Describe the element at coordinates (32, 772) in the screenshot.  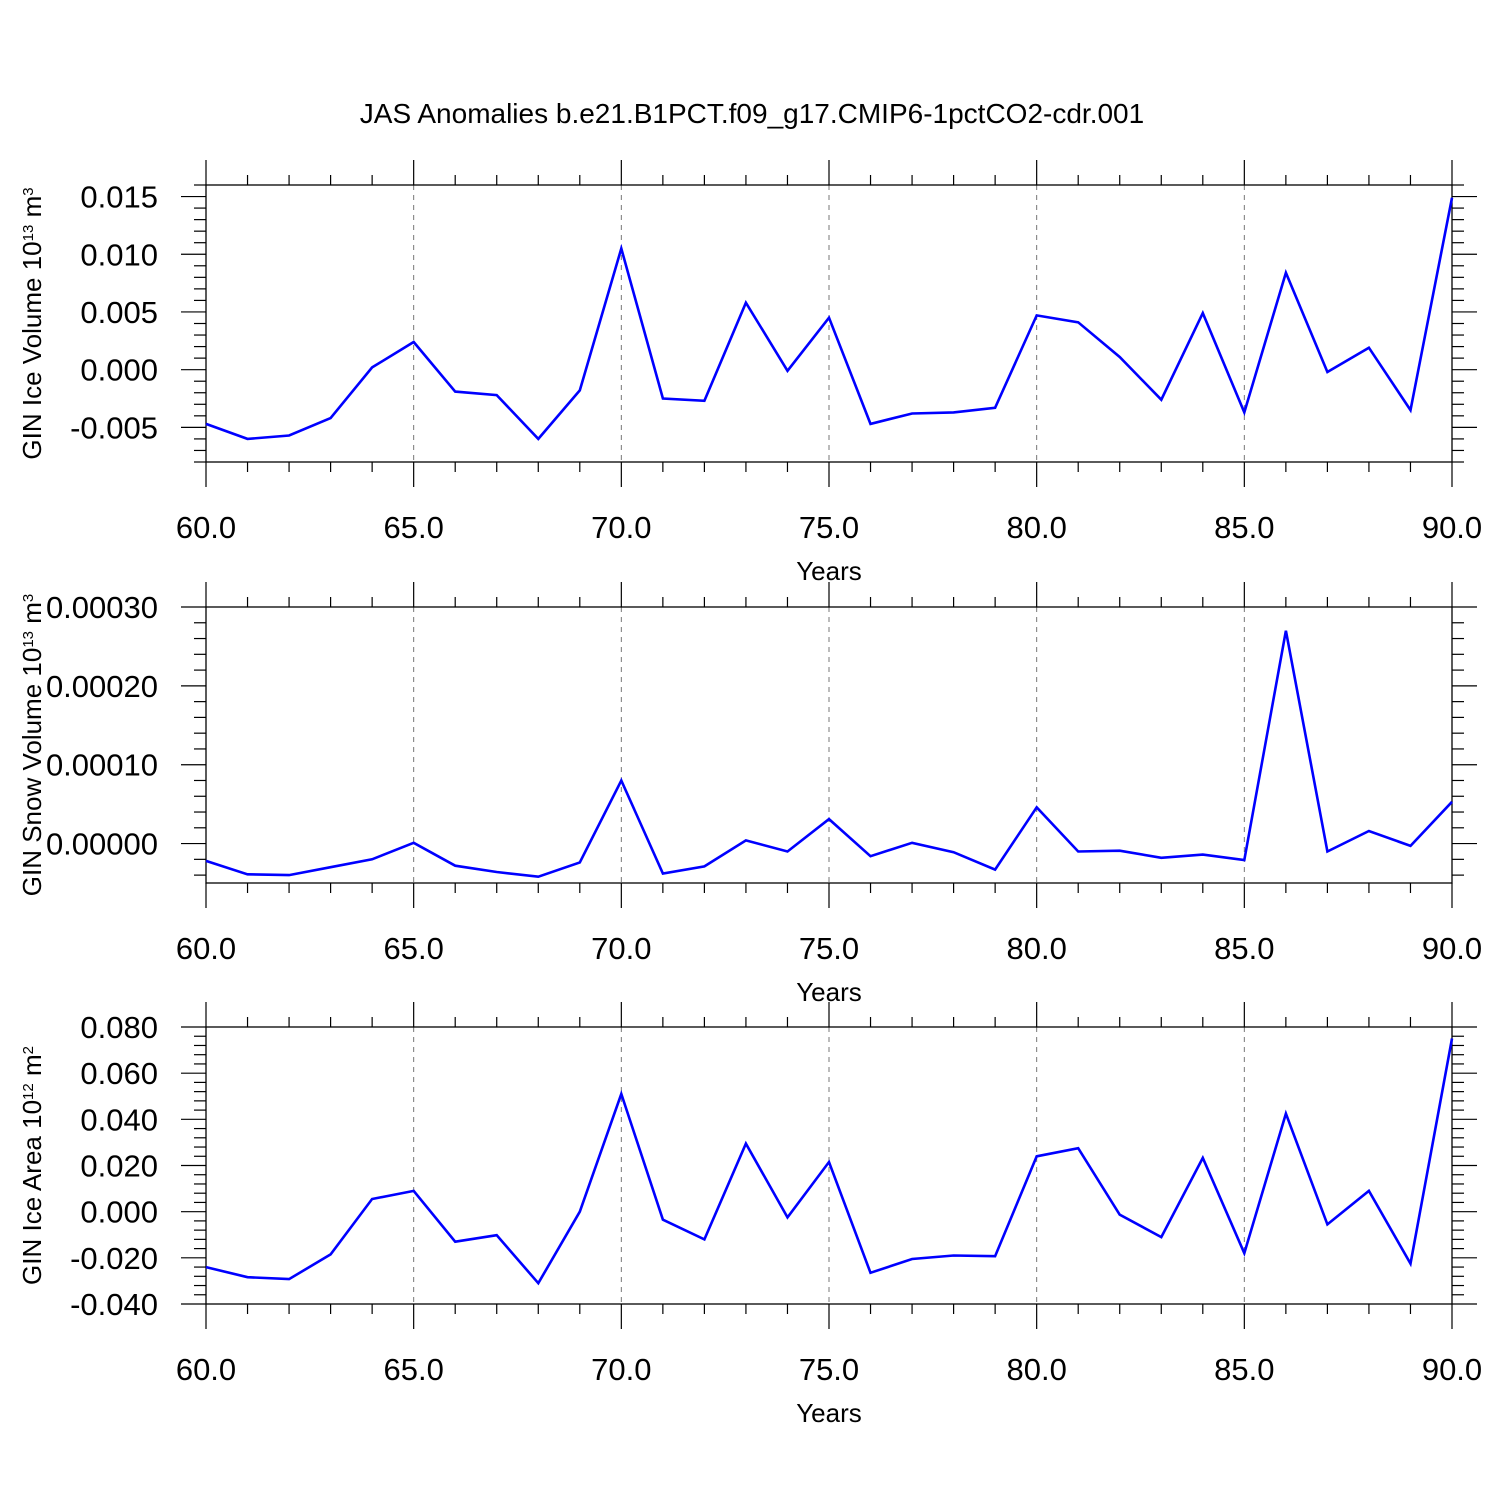
I see `y-axis-title-text: GIN Snow Volume 10` at that location.